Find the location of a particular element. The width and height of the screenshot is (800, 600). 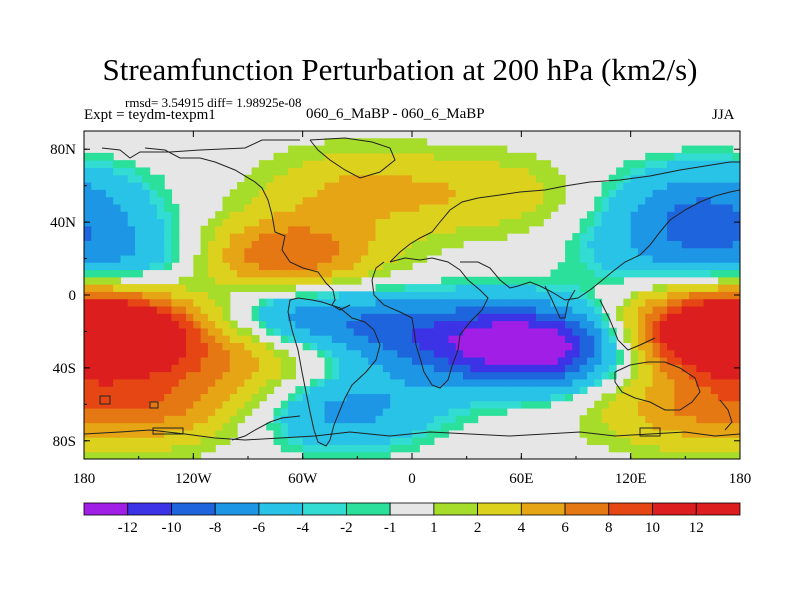

y-tick-label: 0 is located at coordinates (73, 296).